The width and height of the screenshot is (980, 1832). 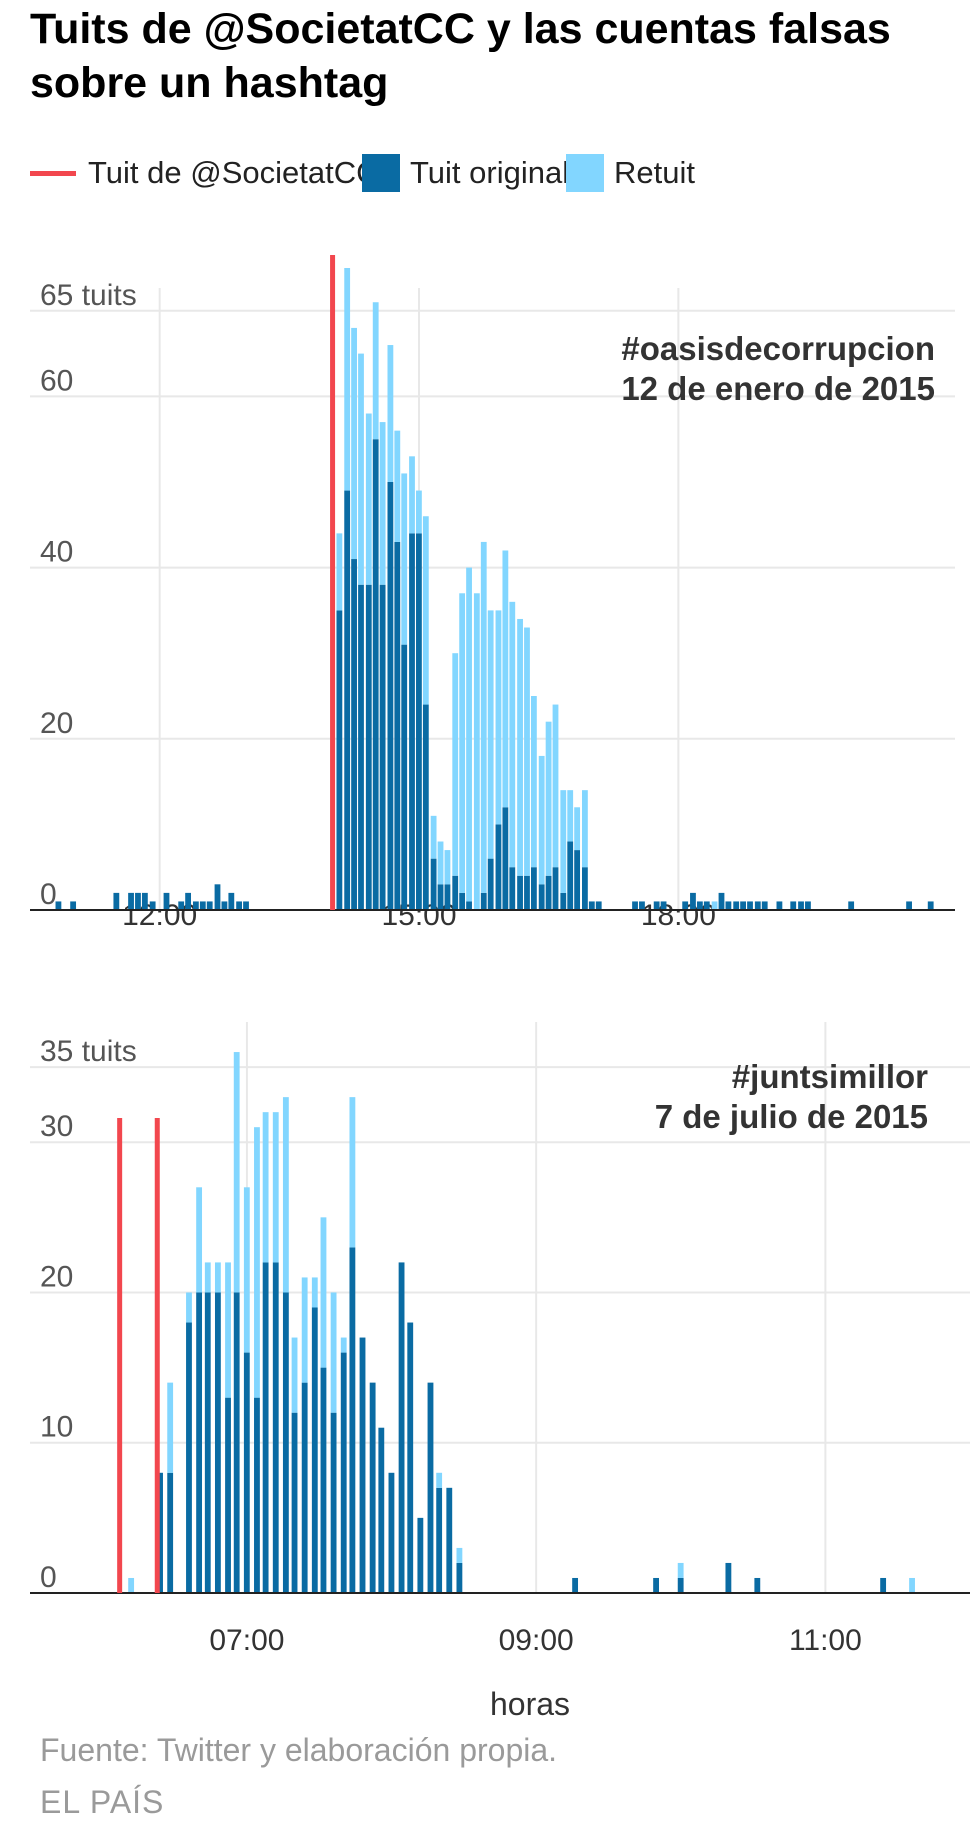 What do you see at coordinates (56, 1126) in the screenshot?
I see `y-tick-label: 30` at bounding box center [56, 1126].